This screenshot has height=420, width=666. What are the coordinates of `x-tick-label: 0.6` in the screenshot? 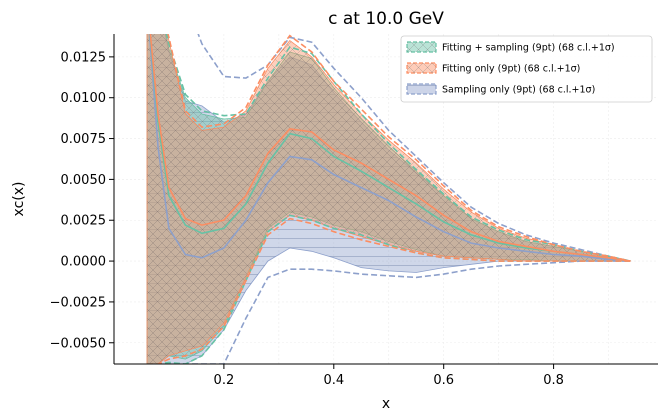 It's located at (443, 380).